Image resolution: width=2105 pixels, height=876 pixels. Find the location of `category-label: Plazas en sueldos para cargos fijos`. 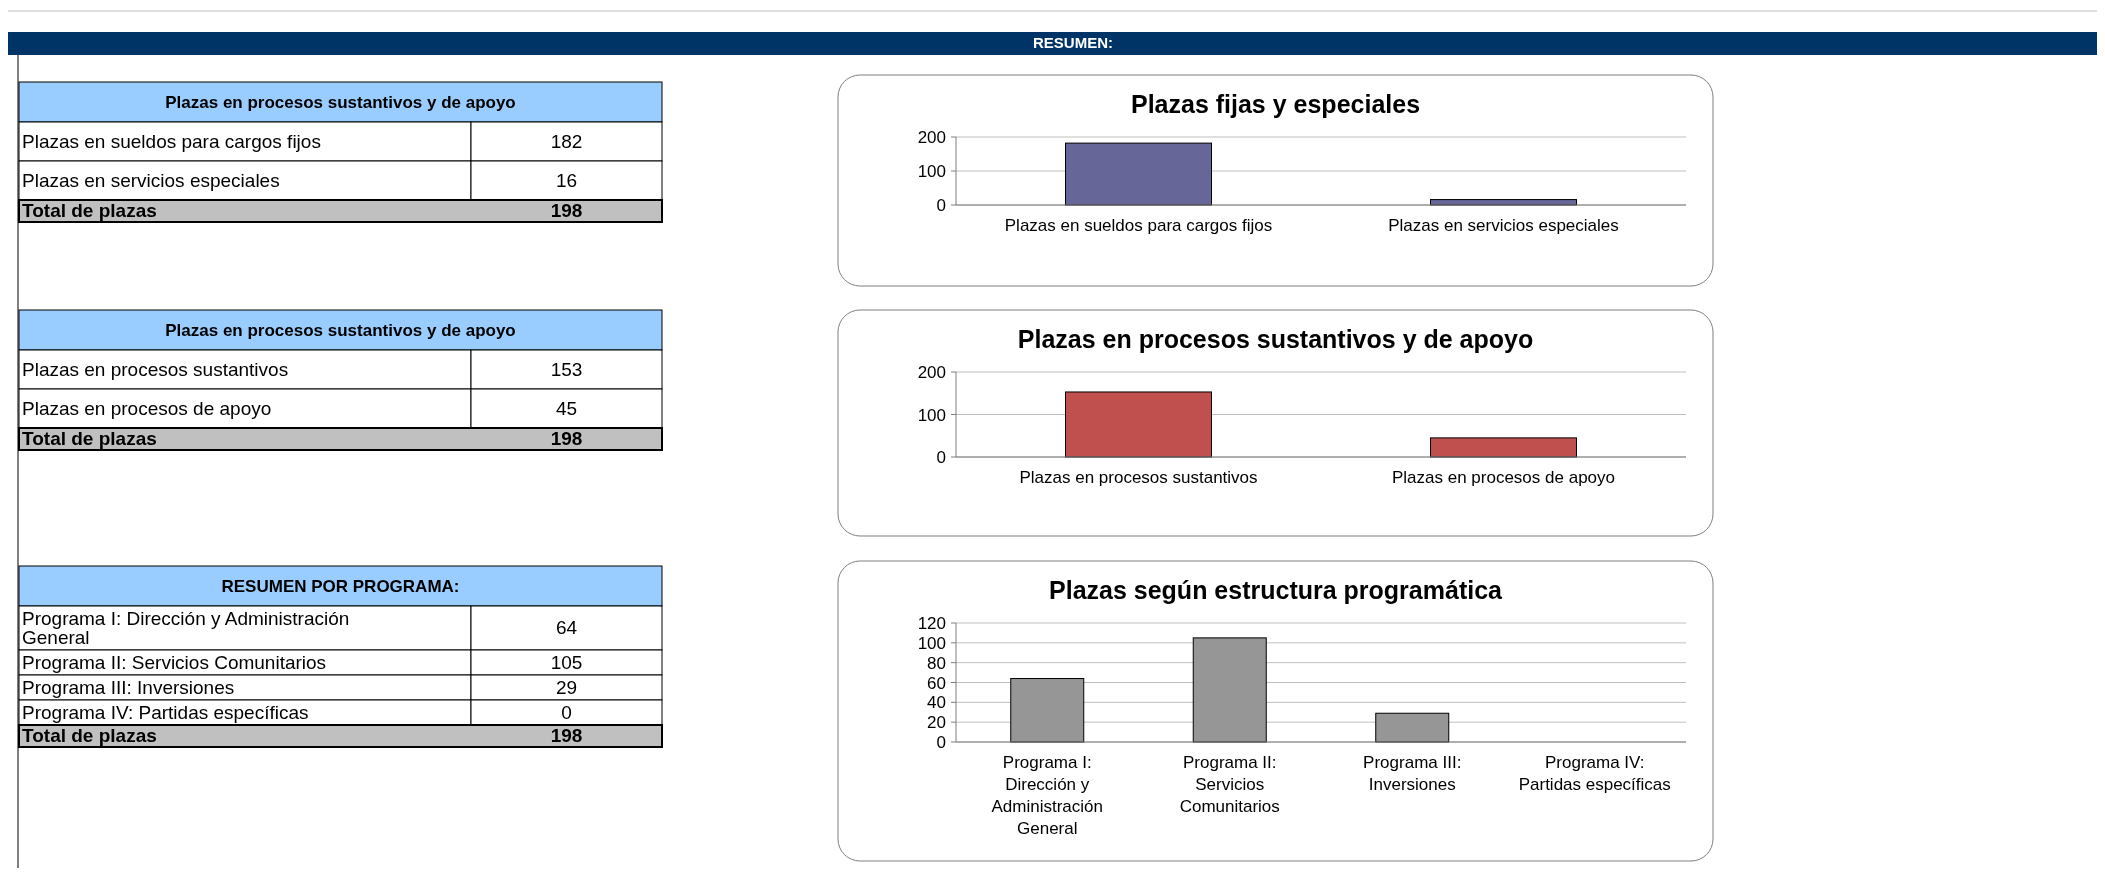

category-label: Plazas en sueldos para cargos fijos is located at coordinates (171, 141).